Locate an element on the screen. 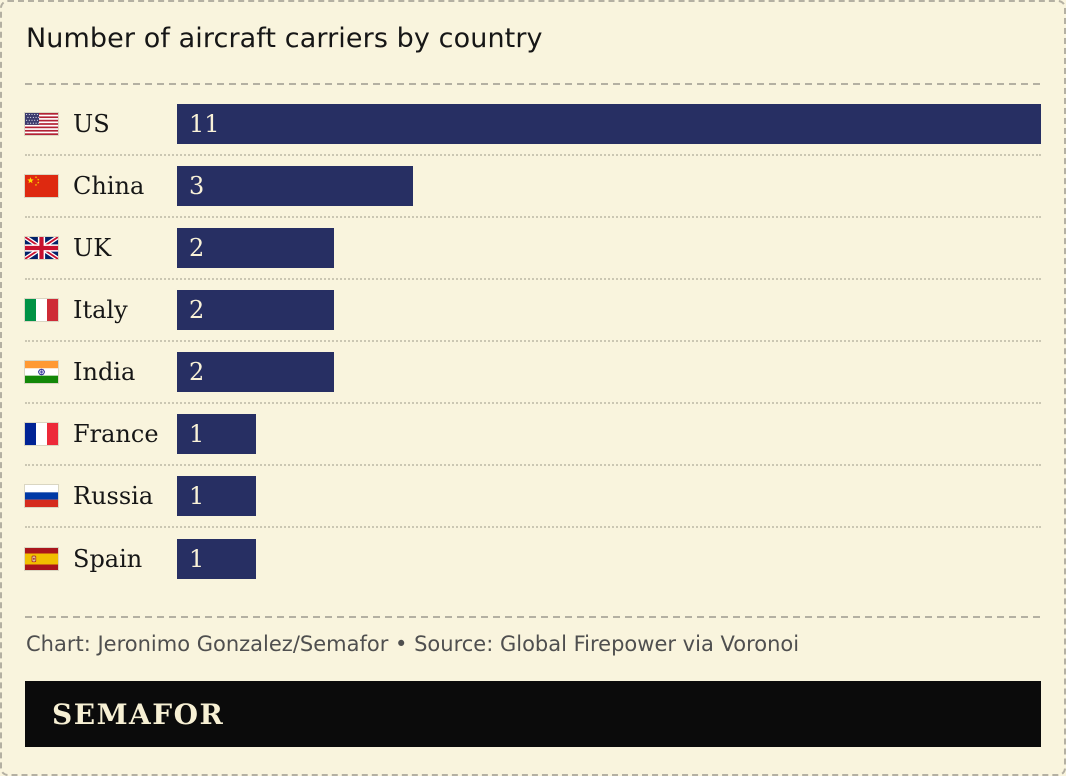 Image resolution: width=1066 pixels, height=776 pixels. chart-row: US 11 is located at coordinates (533, 125).